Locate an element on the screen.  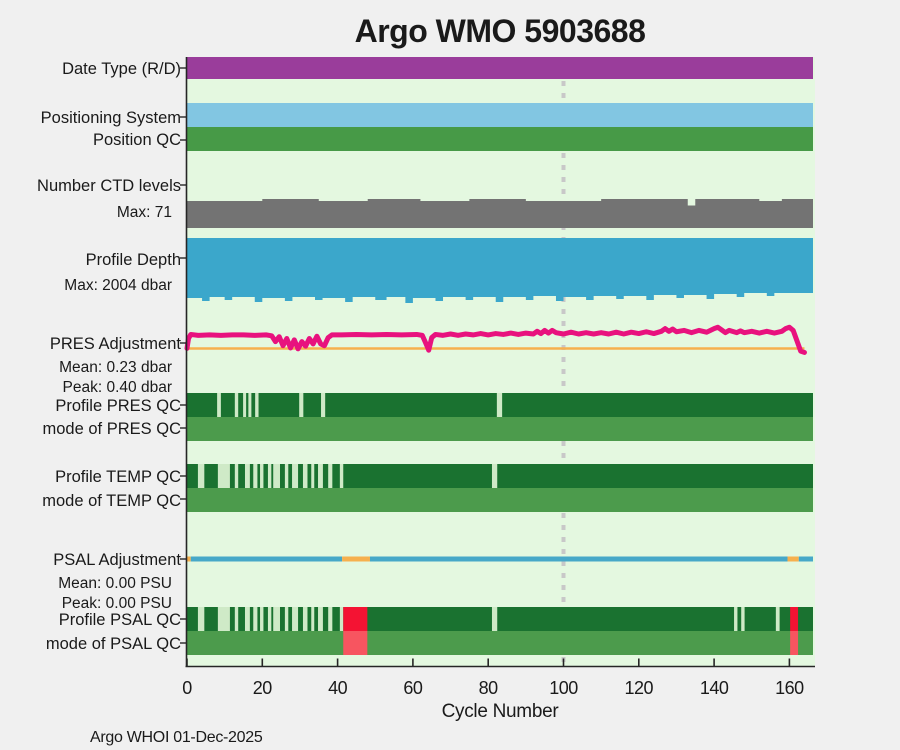
label-depth-max: Max: 2004 dbar is located at coordinates (118, 285).